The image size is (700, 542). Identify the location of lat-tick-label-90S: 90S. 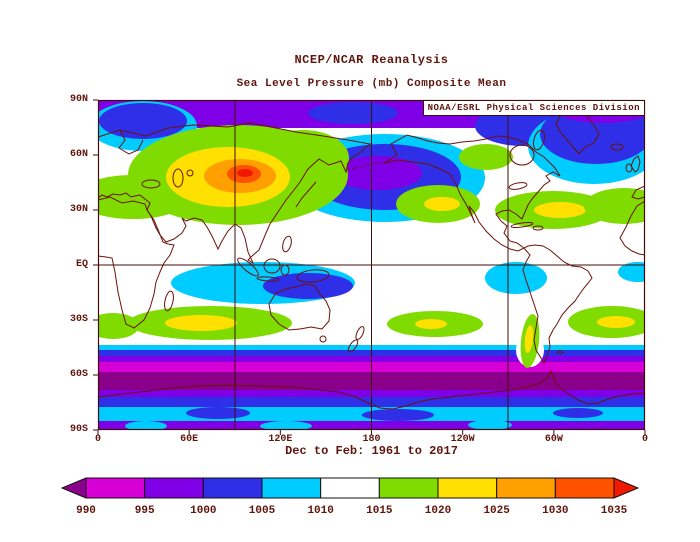
(78, 429).